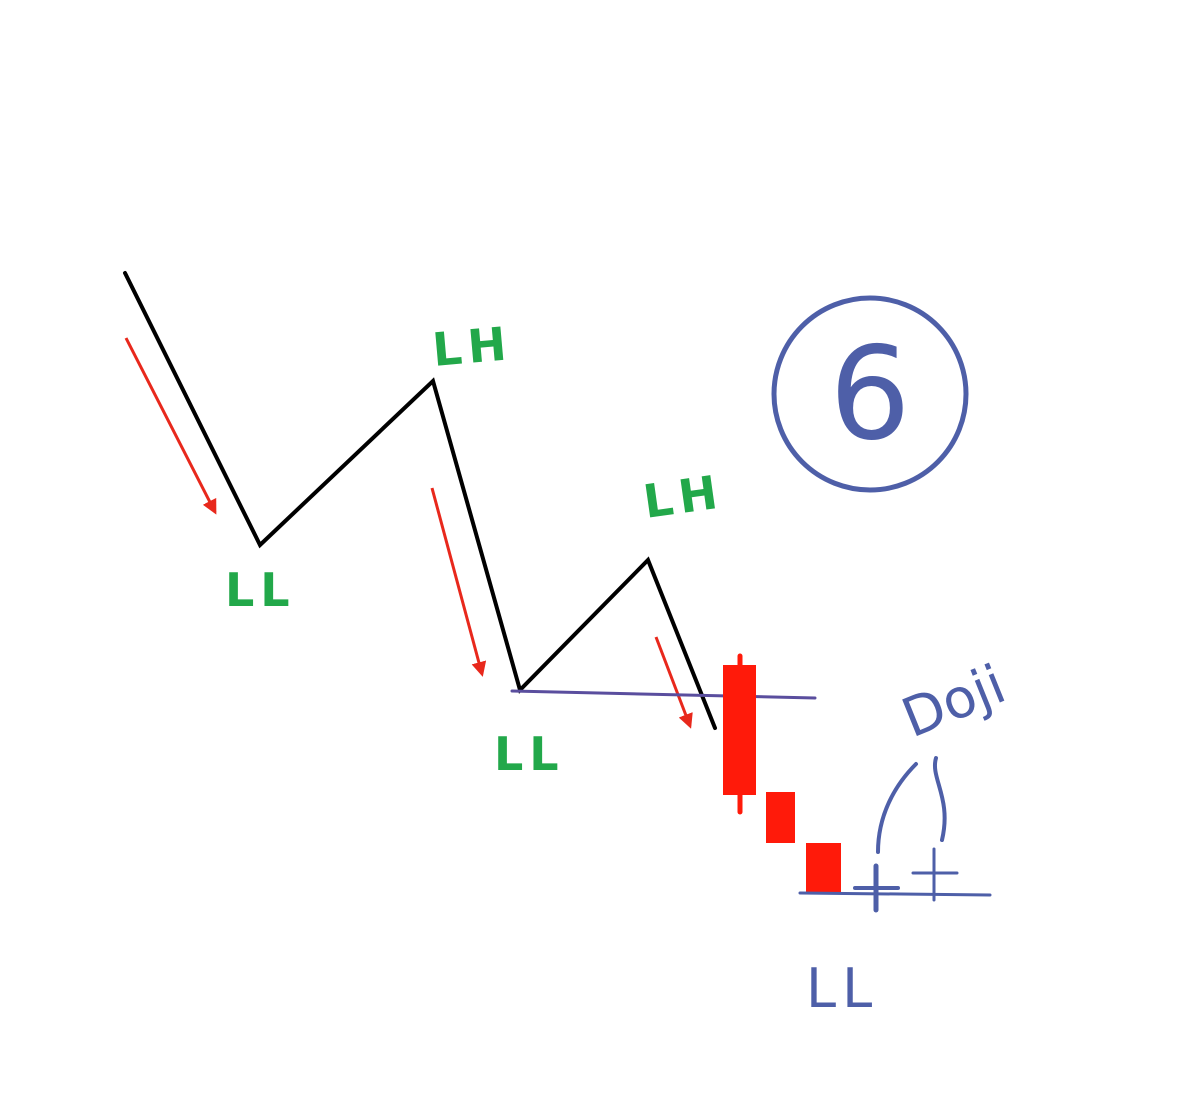  Describe the element at coordinates (260, 590) in the screenshot. I see `label-first-low: LL` at that location.